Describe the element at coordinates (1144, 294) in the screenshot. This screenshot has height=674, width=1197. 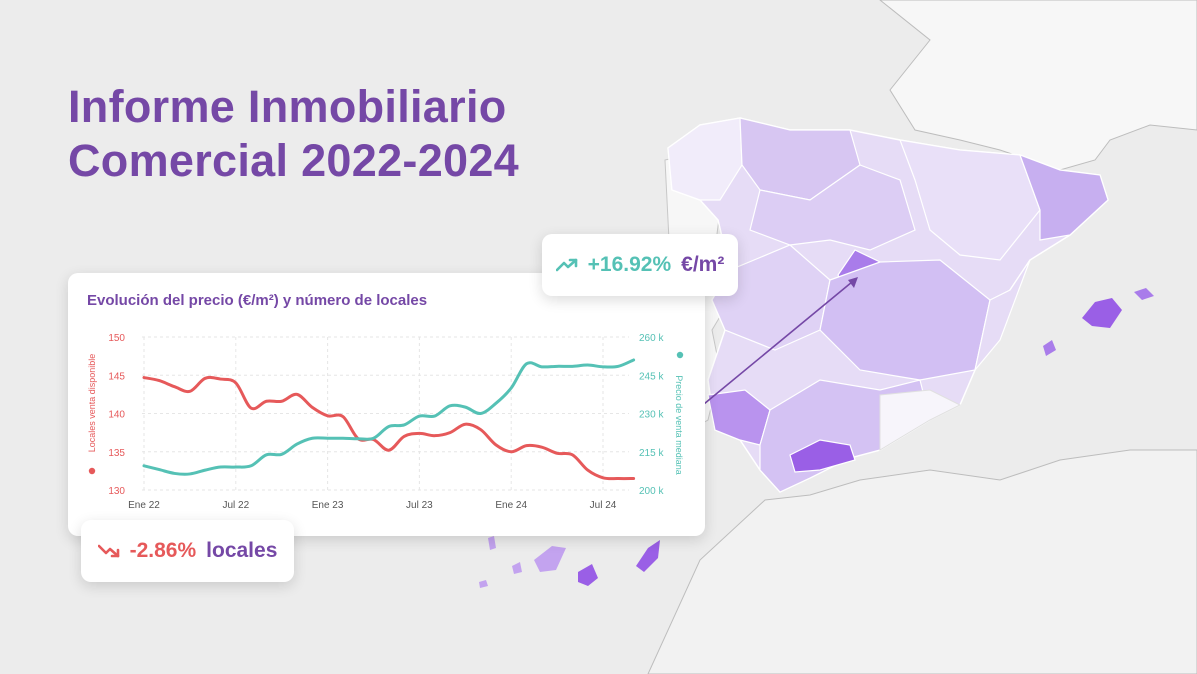
I see `island-menorca` at that location.